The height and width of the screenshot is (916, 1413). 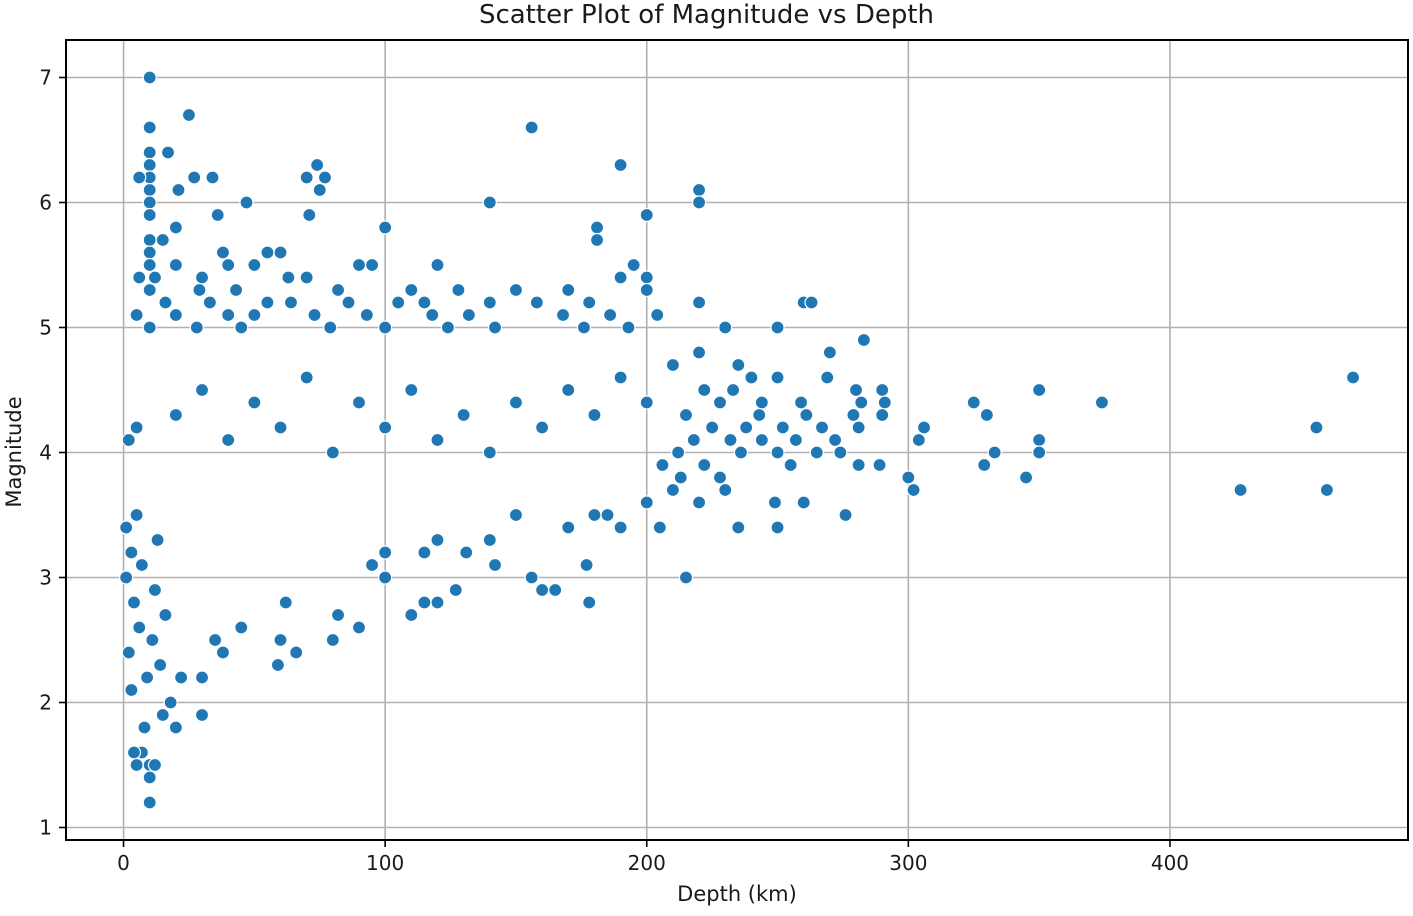 What do you see at coordinates (737, 894) in the screenshot?
I see `x-axis-label: Depth (km)` at bounding box center [737, 894].